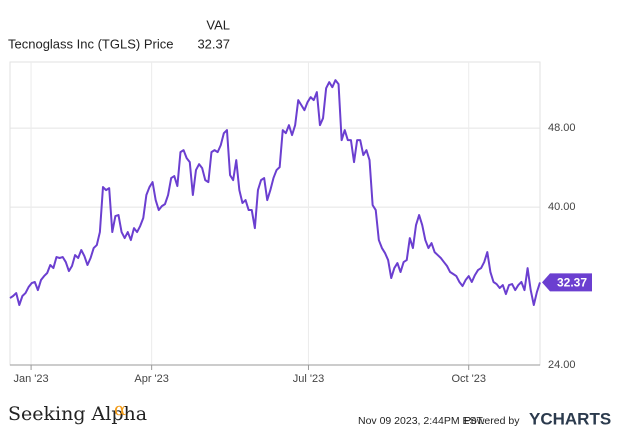 The height and width of the screenshot is (435, 635). Describe the element at coordinates (562, 128) in the screenshot. I see `y-tick-label: 48.00` at that location.